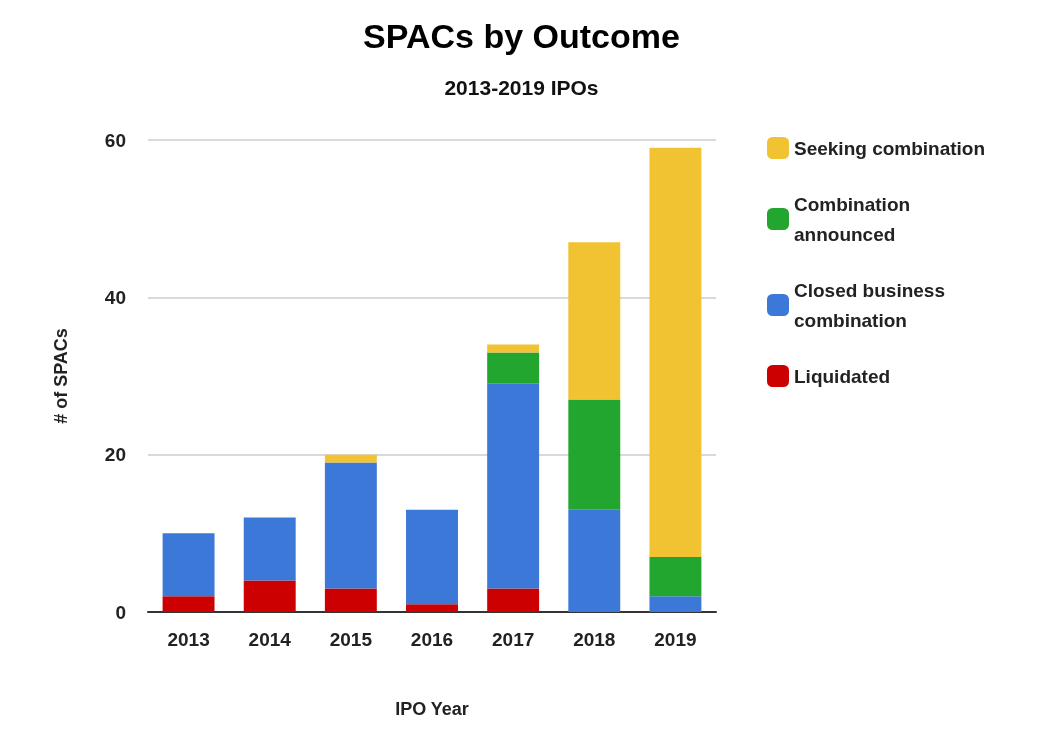 This screenshot has width=1043, height=731. What do you see at coordinates (432, 639) in the screenshot?
I see `x-tick-label: 2016` at bounding box center [432, 639].